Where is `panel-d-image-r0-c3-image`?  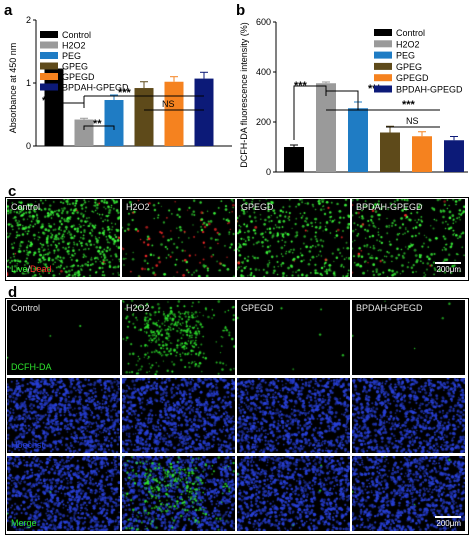 panel-d-image-r0-c3-image is located at coordinates (408, 337).